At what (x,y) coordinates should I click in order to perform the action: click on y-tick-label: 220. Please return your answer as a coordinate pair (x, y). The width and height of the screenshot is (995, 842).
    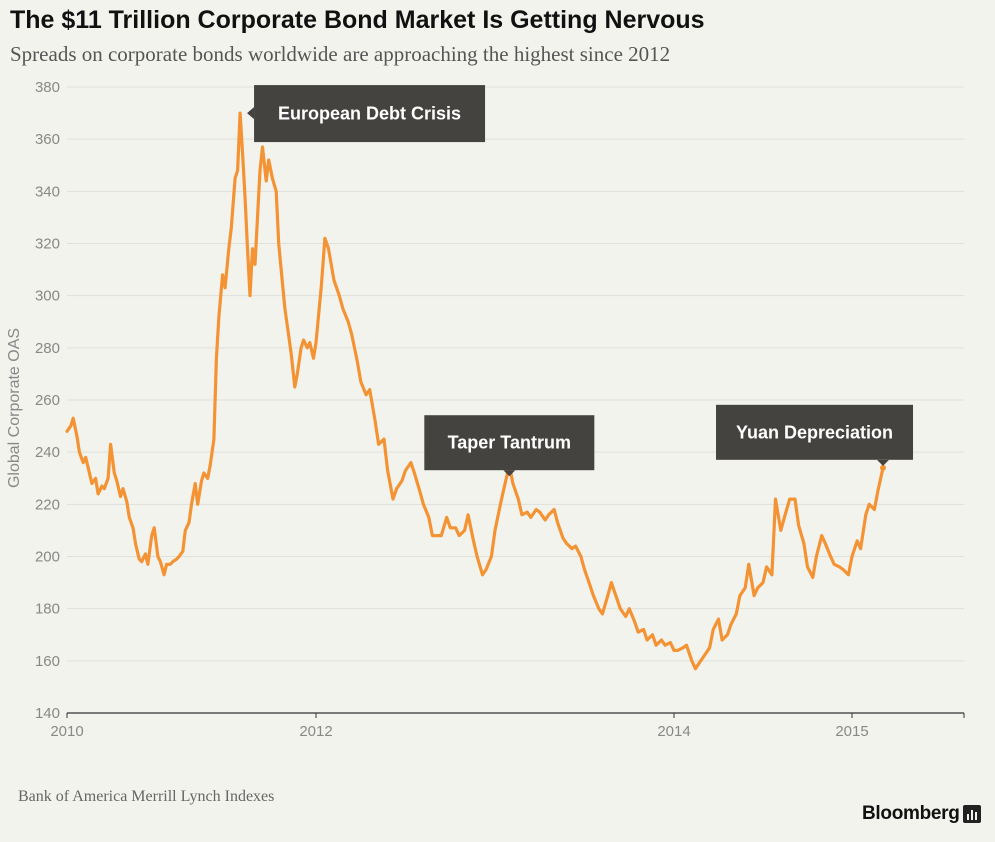
    Looking at the image, I should click on (47, 504).